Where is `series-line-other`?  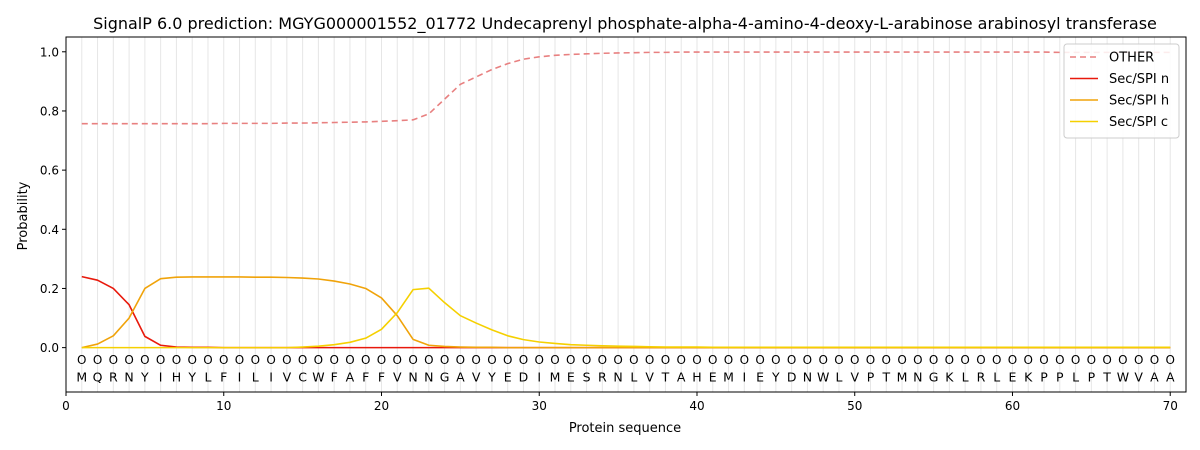
series-line-other is located at coordinates (626, 88).